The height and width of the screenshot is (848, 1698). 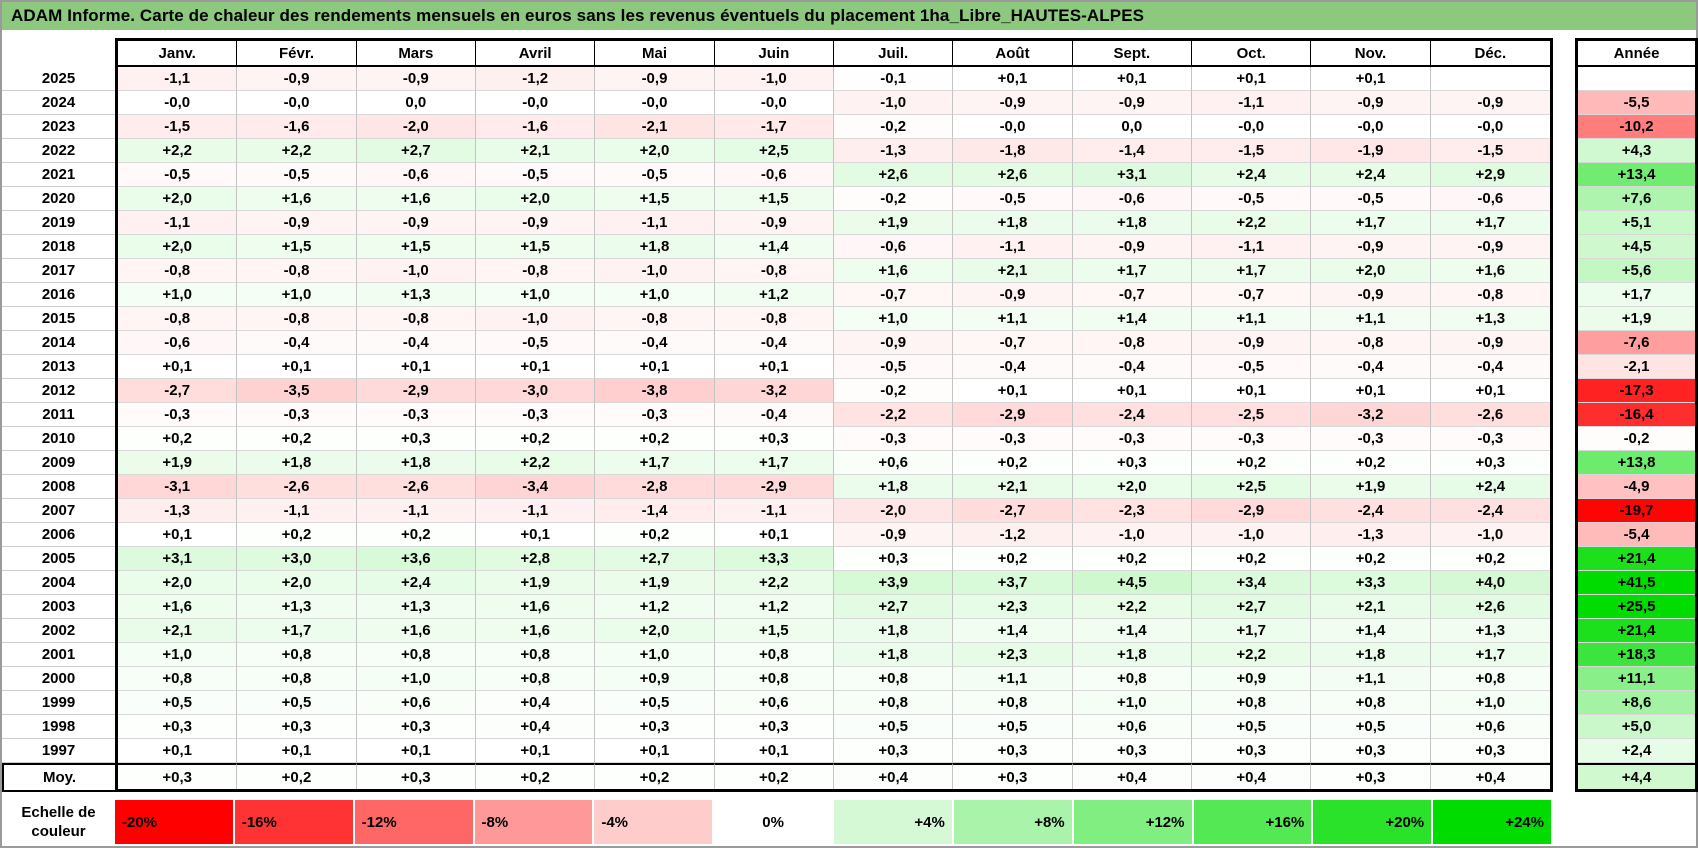 I want to click on heatmap-cell-2013-6: +0,1, so click(x=774, y=367).